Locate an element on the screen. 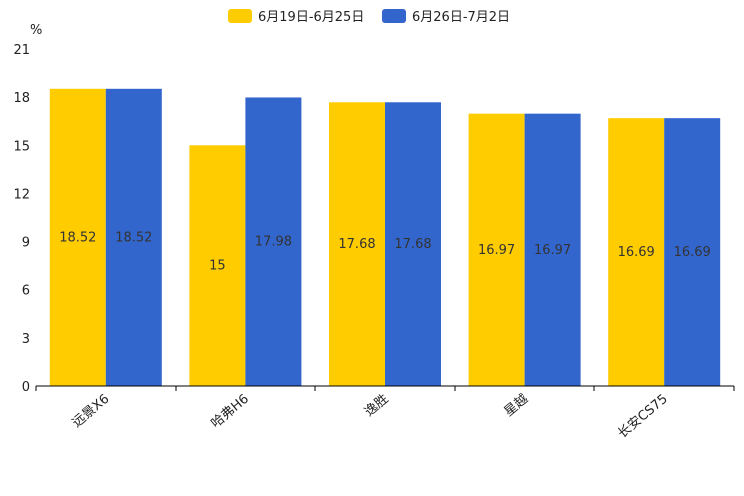 The height and width of the screenshot is (496, 744). legend-label-2: 6月26日-7月2日 is located at coordinates (461, 17).